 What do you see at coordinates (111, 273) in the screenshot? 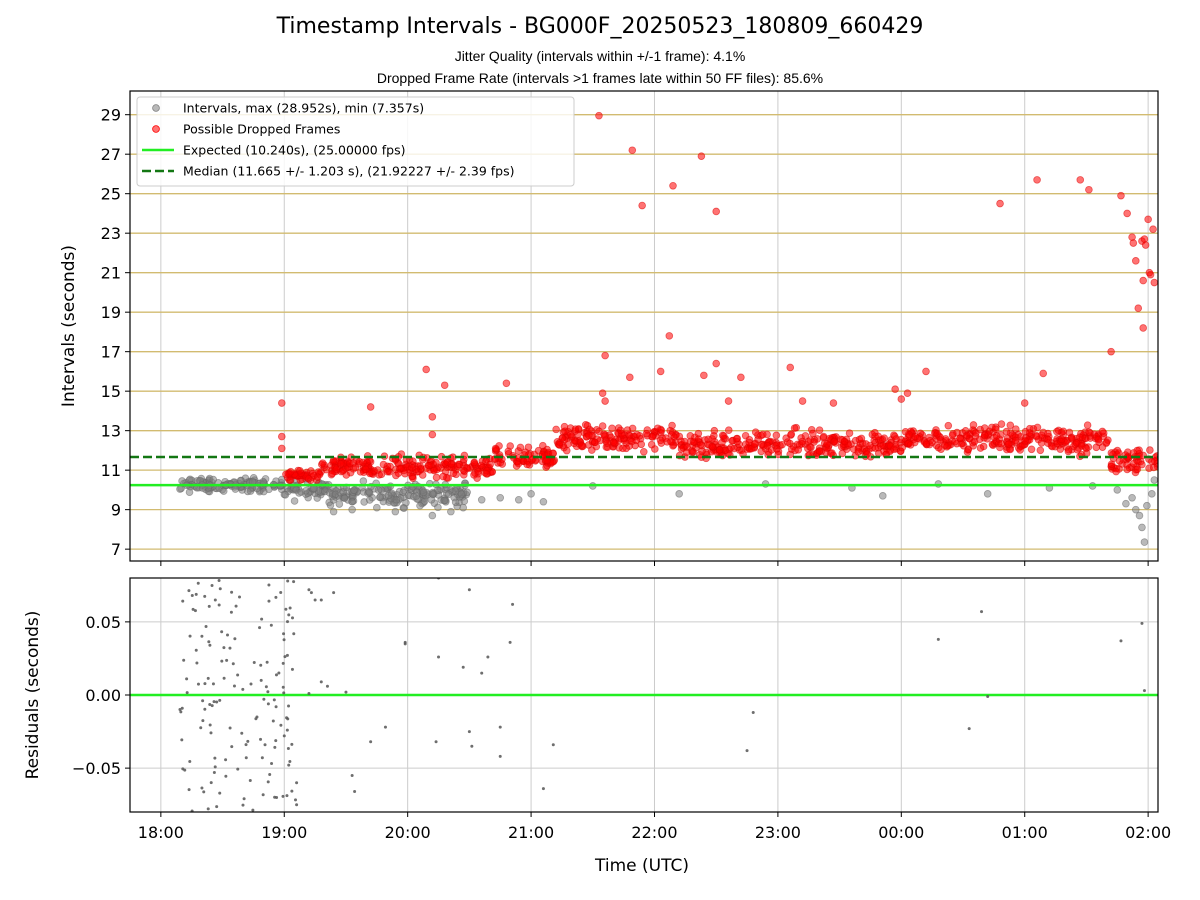
I see `top-y-tick-label: 21` at bounding box center [111, 273].